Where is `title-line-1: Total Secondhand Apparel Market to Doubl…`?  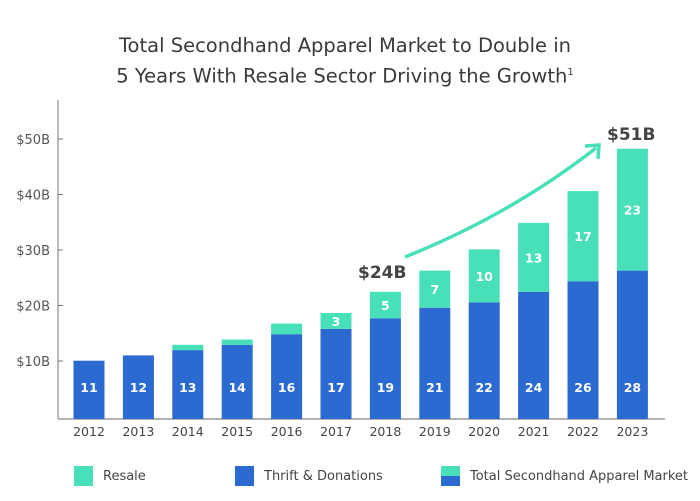
title-line-1: Total Secondhand Apparel Market to Doubl… is located at coordinates (345, 45).